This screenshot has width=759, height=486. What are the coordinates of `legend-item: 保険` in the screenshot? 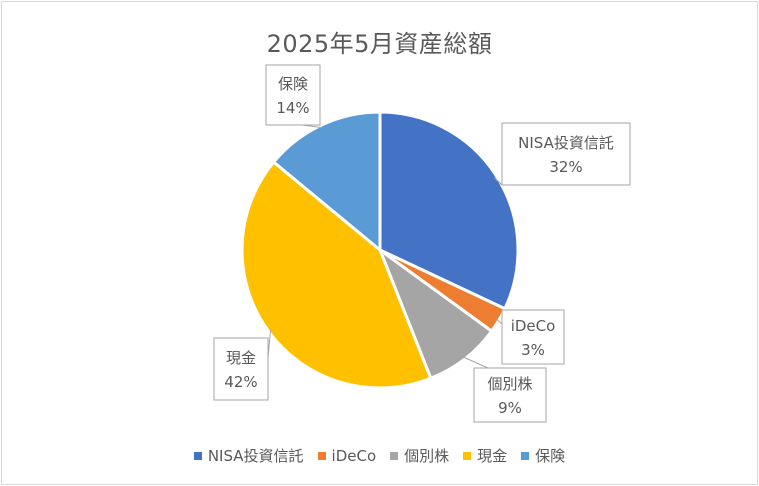 It's located at (543, 455).